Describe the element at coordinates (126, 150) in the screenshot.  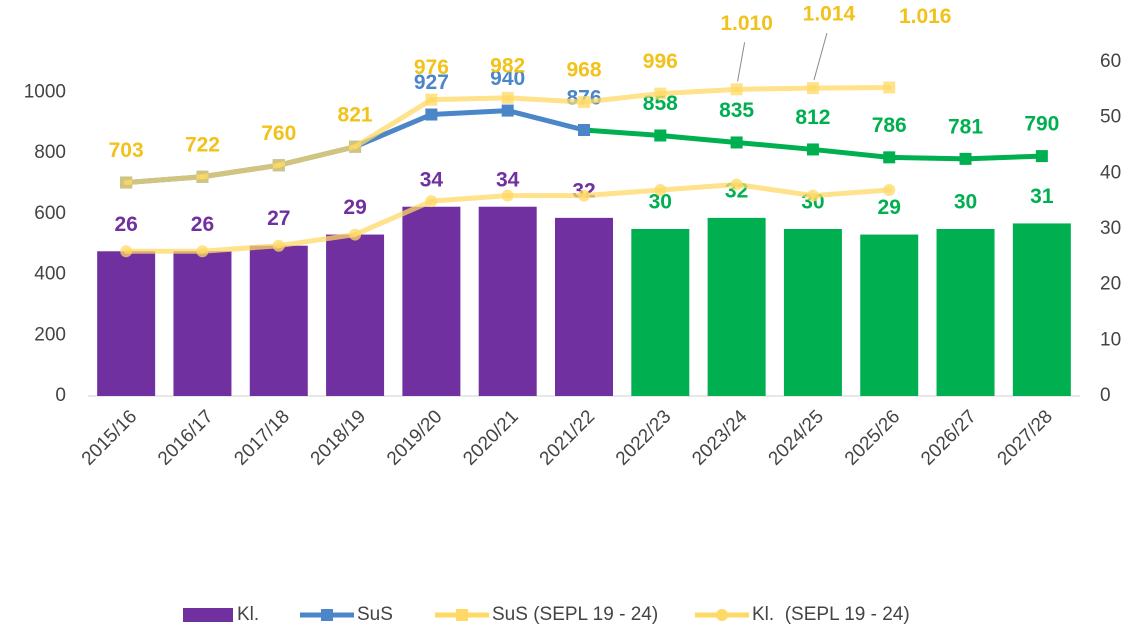
I see `data-label: 703` at that location.